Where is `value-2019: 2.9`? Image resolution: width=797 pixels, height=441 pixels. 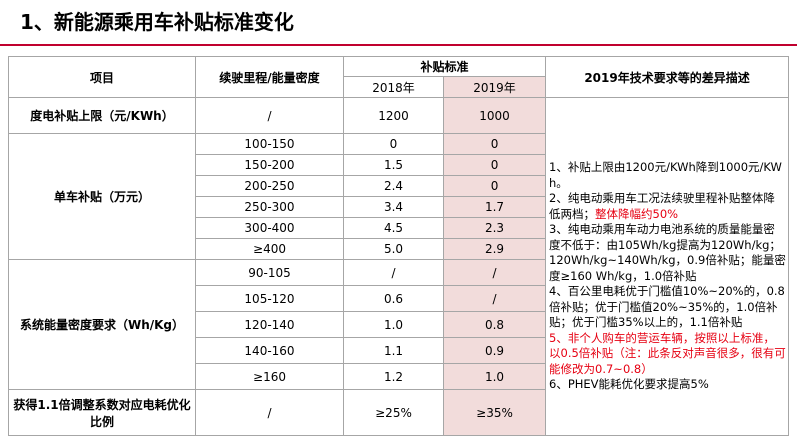
value-2019: 2.9 is located at coordinates (494, 249).